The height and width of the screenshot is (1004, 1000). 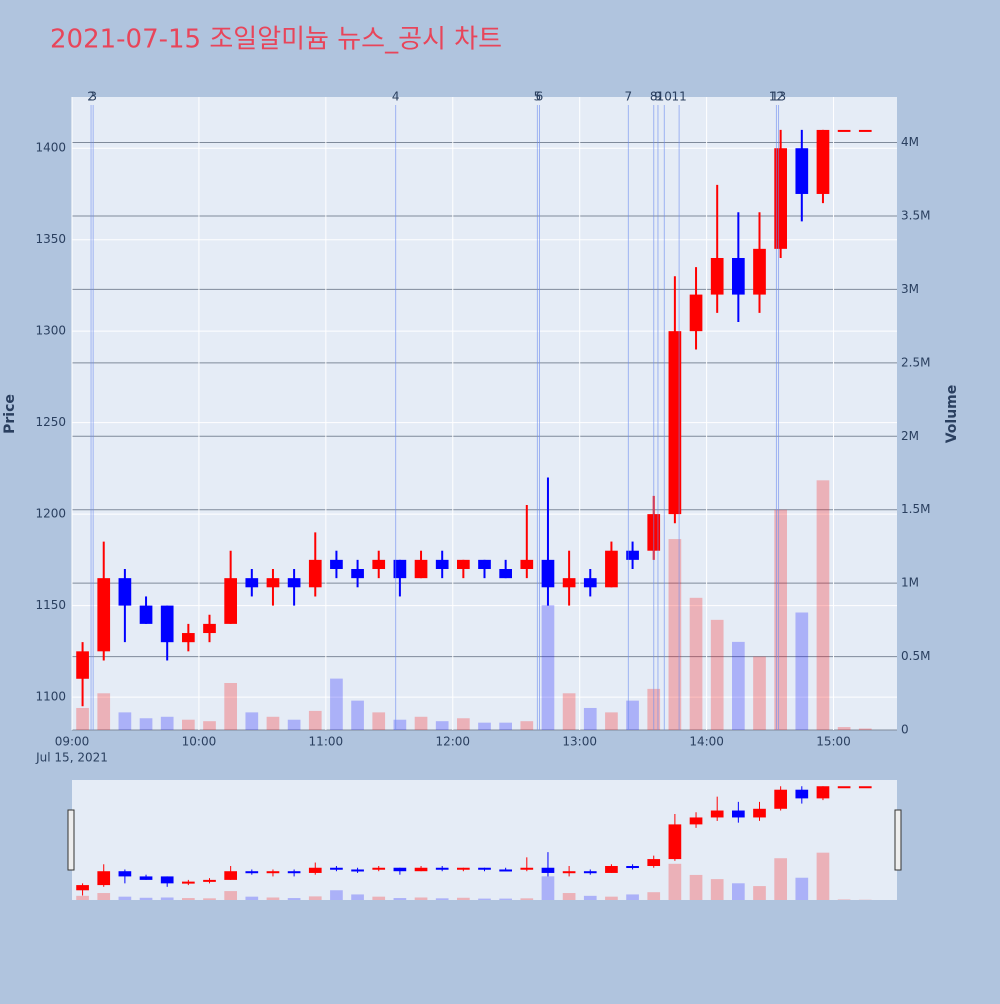 I want to click on news-label: 11, so click(x=678, y=97).